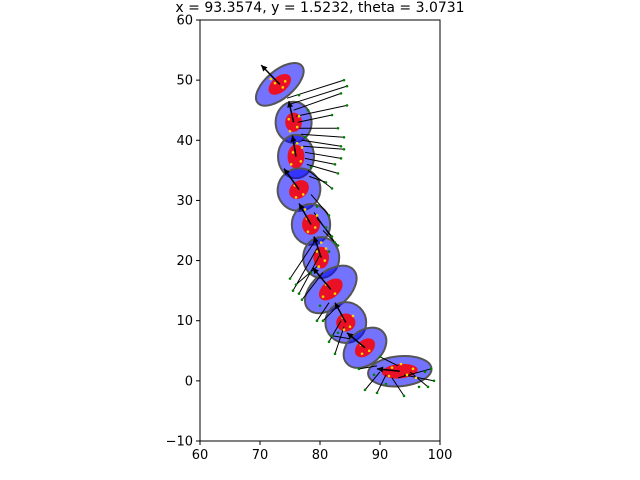  I want to click on x-tick-label: 80, so click(320, 455).